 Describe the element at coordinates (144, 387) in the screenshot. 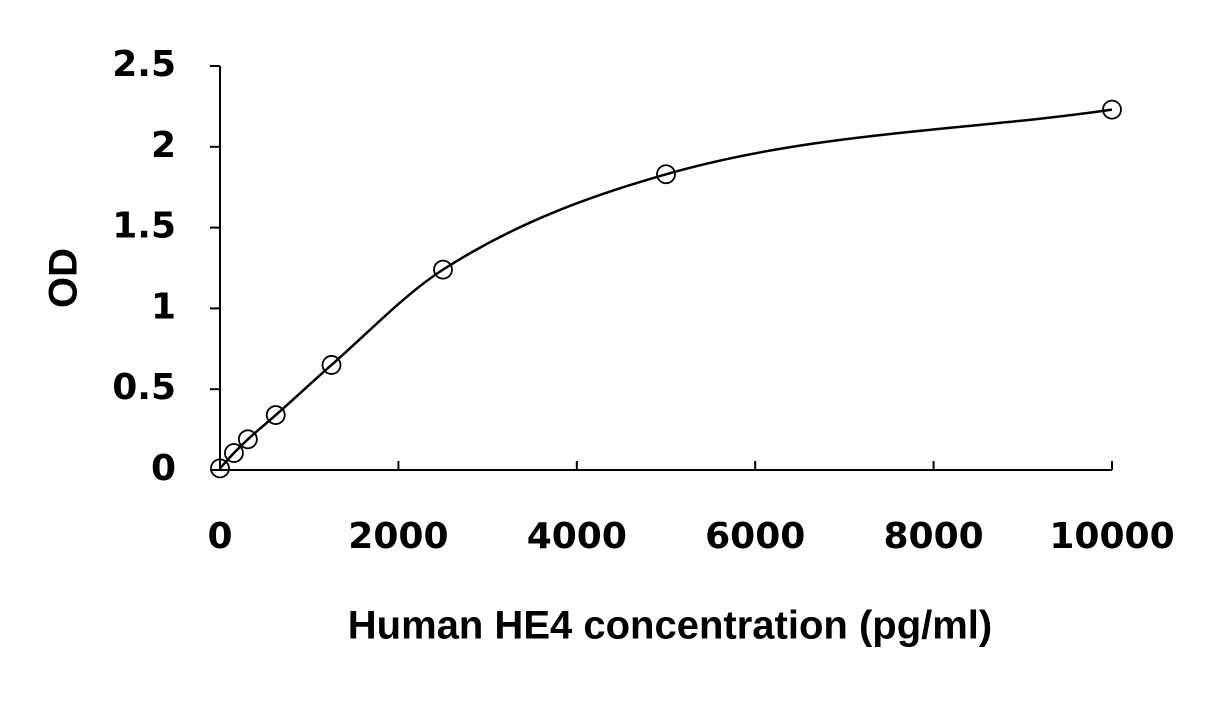

I see `y-tick-label: 0.5` at that location.